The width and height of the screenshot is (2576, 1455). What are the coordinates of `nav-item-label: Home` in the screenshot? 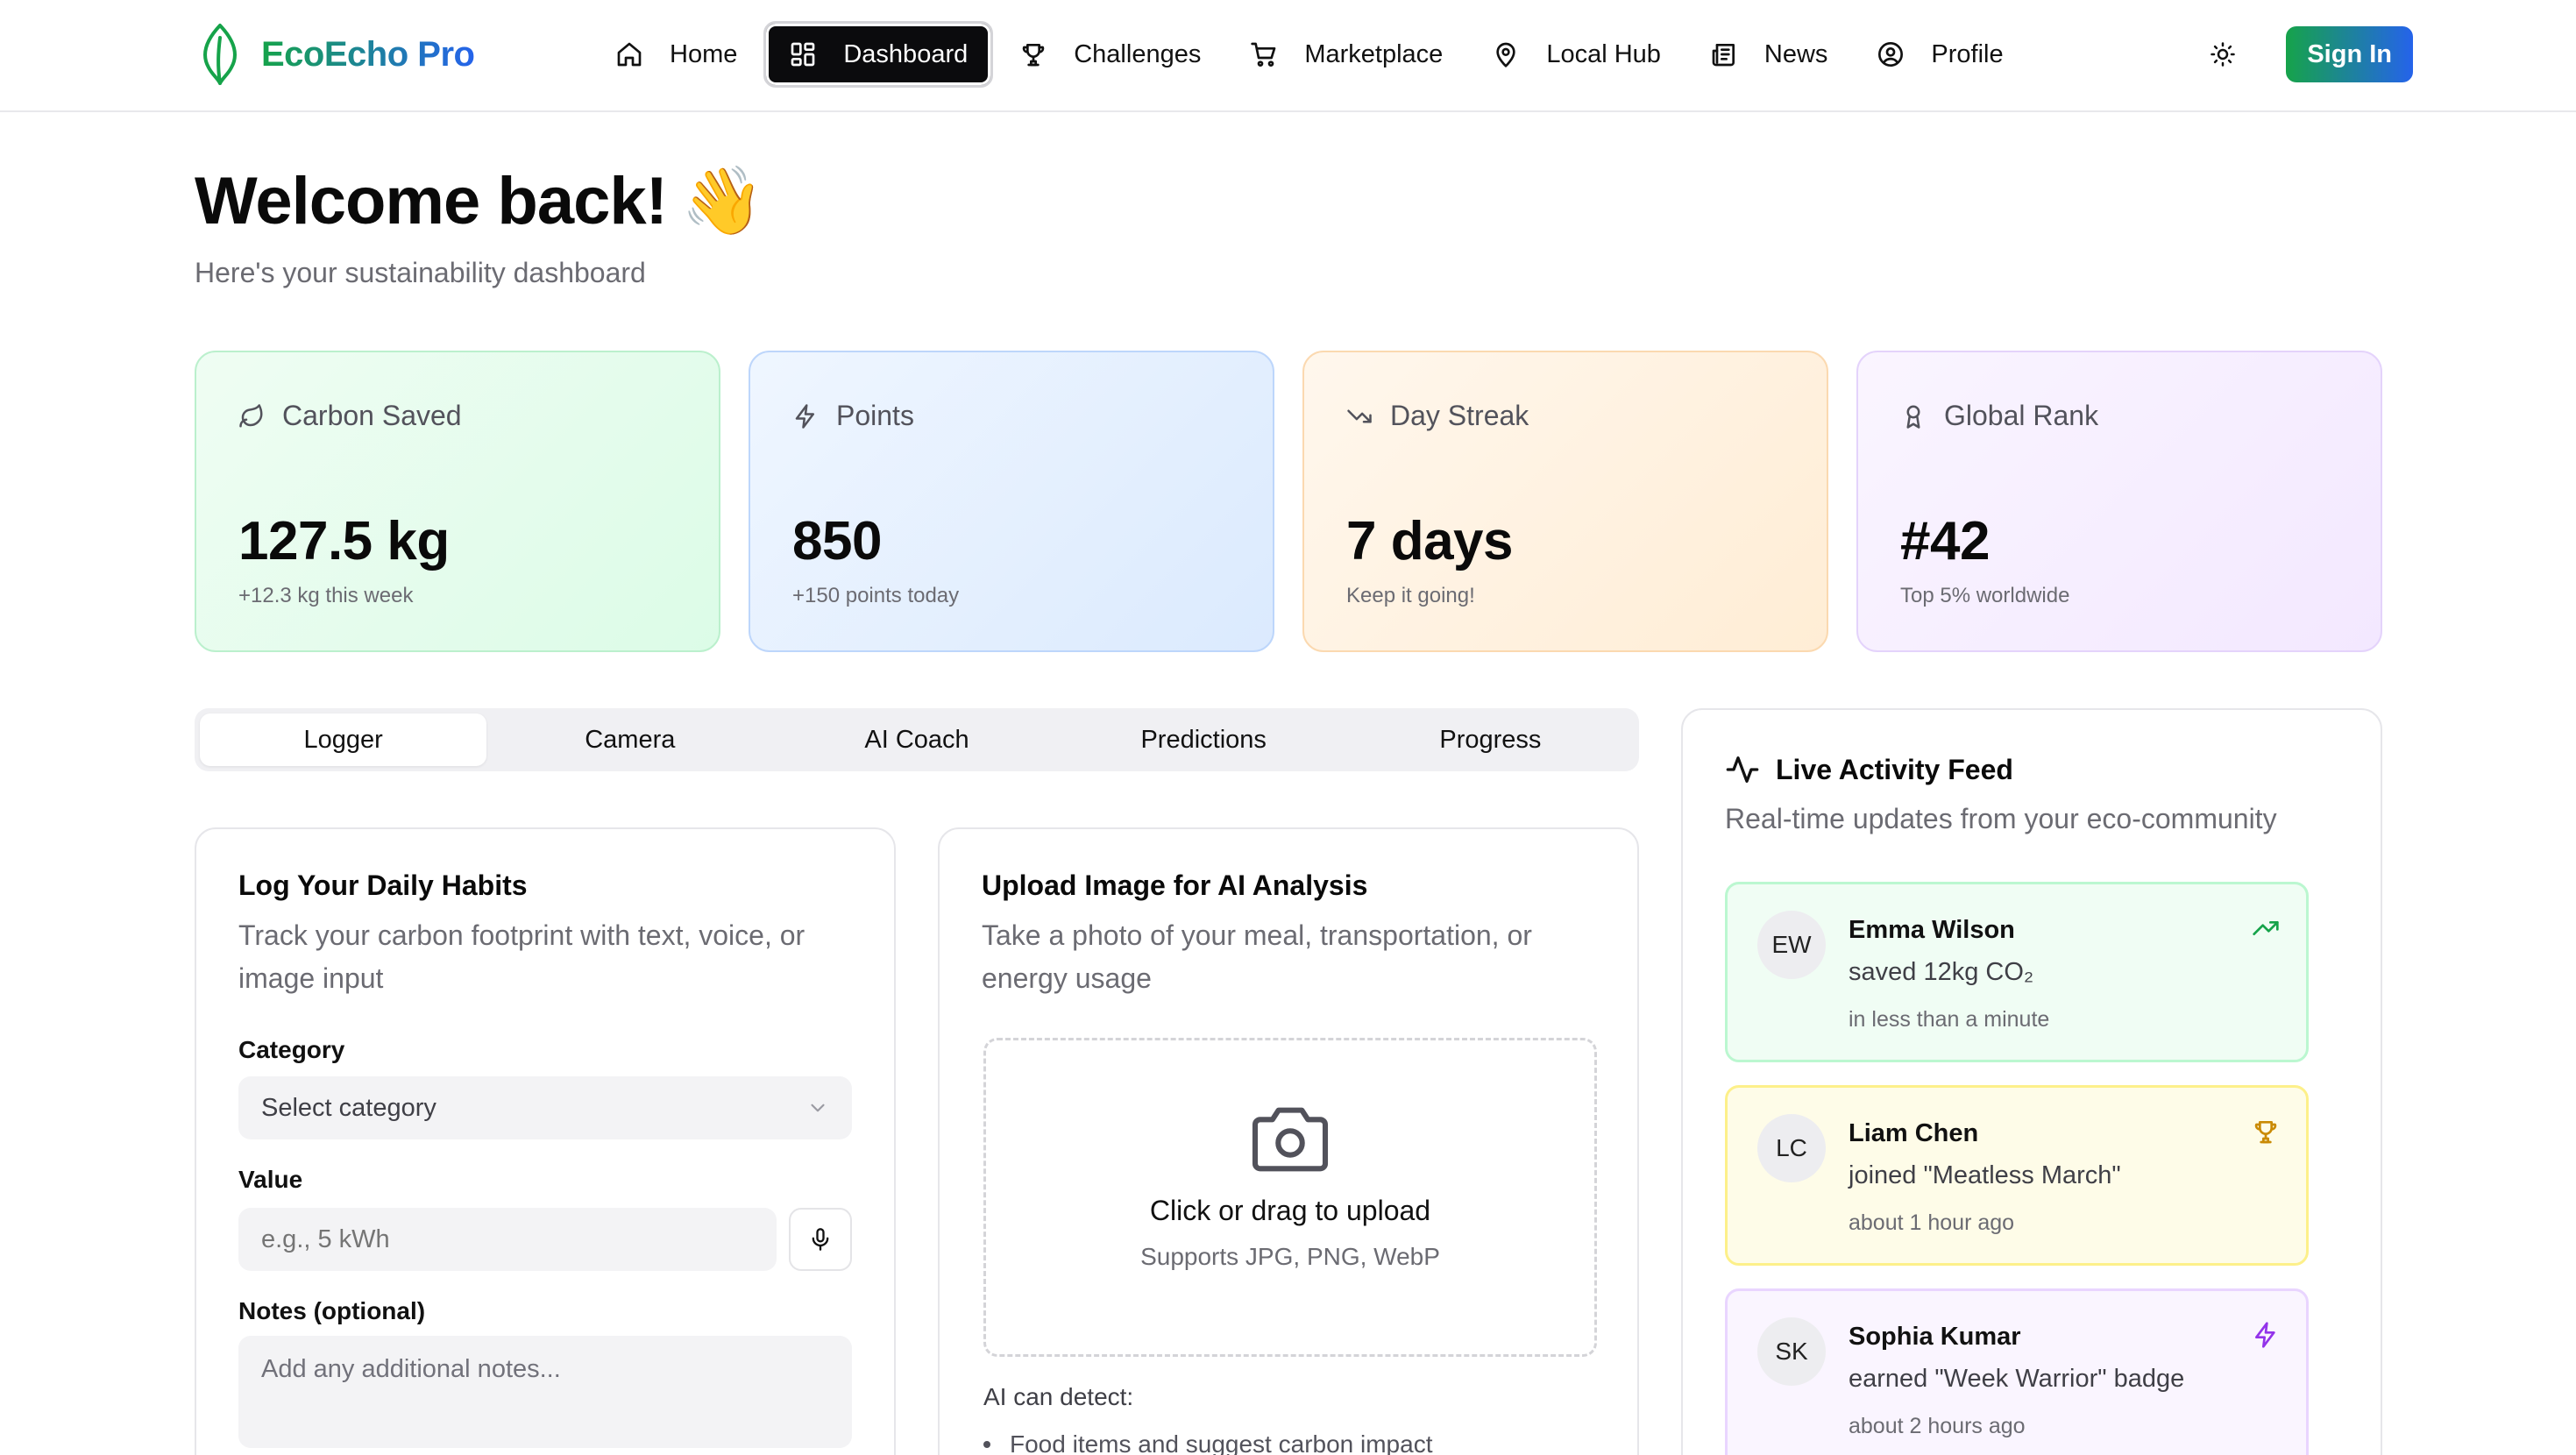 It's located at (704, 53).